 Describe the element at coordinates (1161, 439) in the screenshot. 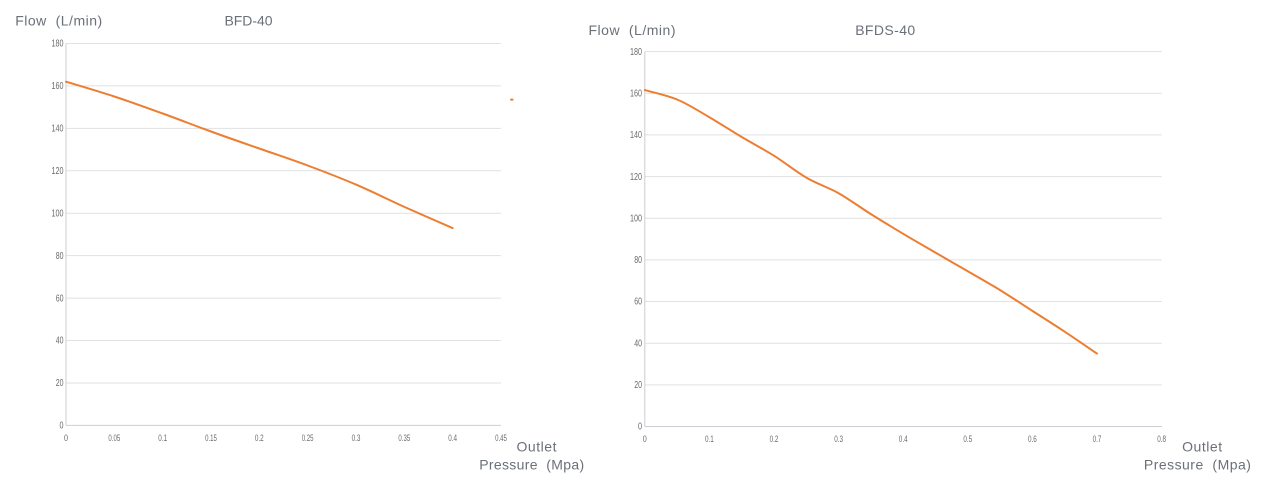

I see `svg-text: 0.8` at that location.